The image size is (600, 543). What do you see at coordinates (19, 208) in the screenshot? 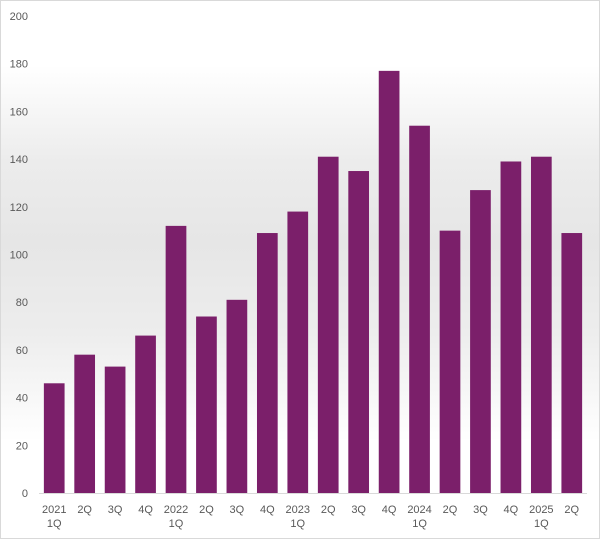
I see `y-tick-label: 120` at bounding box center [19, 208].